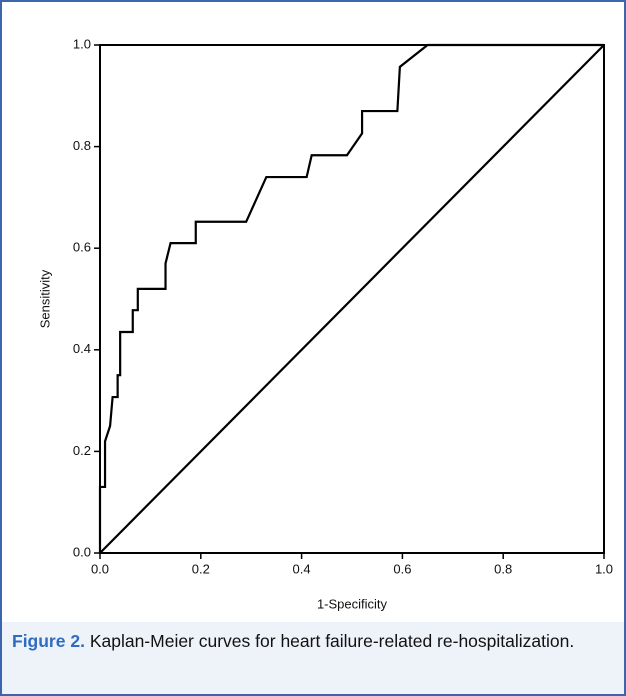 The height and width of the screenshot is (696, 626). I want to click on x-tick-label: 0.6, so click(402, 568).